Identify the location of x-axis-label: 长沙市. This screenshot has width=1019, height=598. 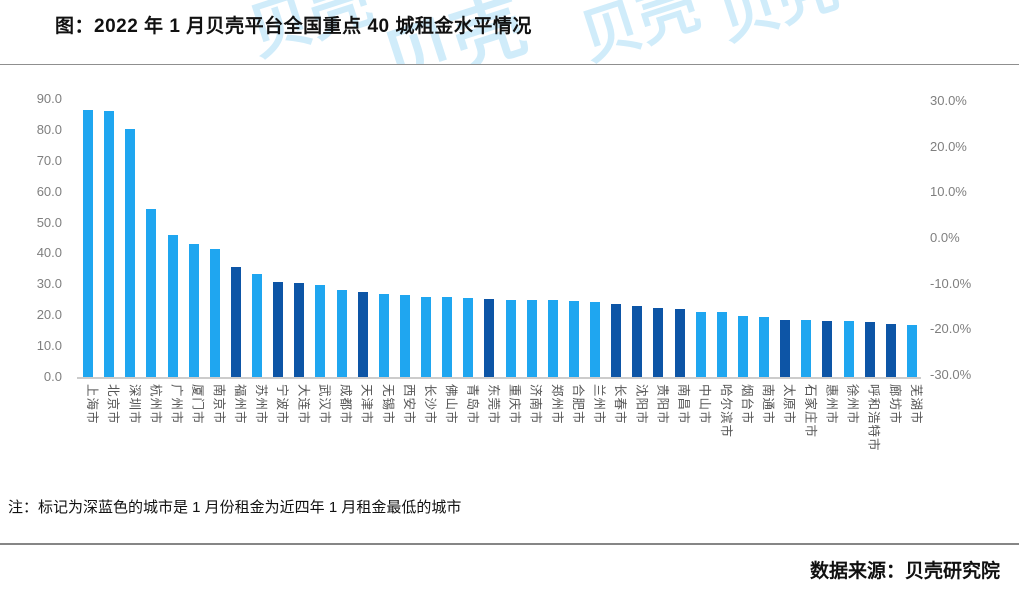
(430, 404).